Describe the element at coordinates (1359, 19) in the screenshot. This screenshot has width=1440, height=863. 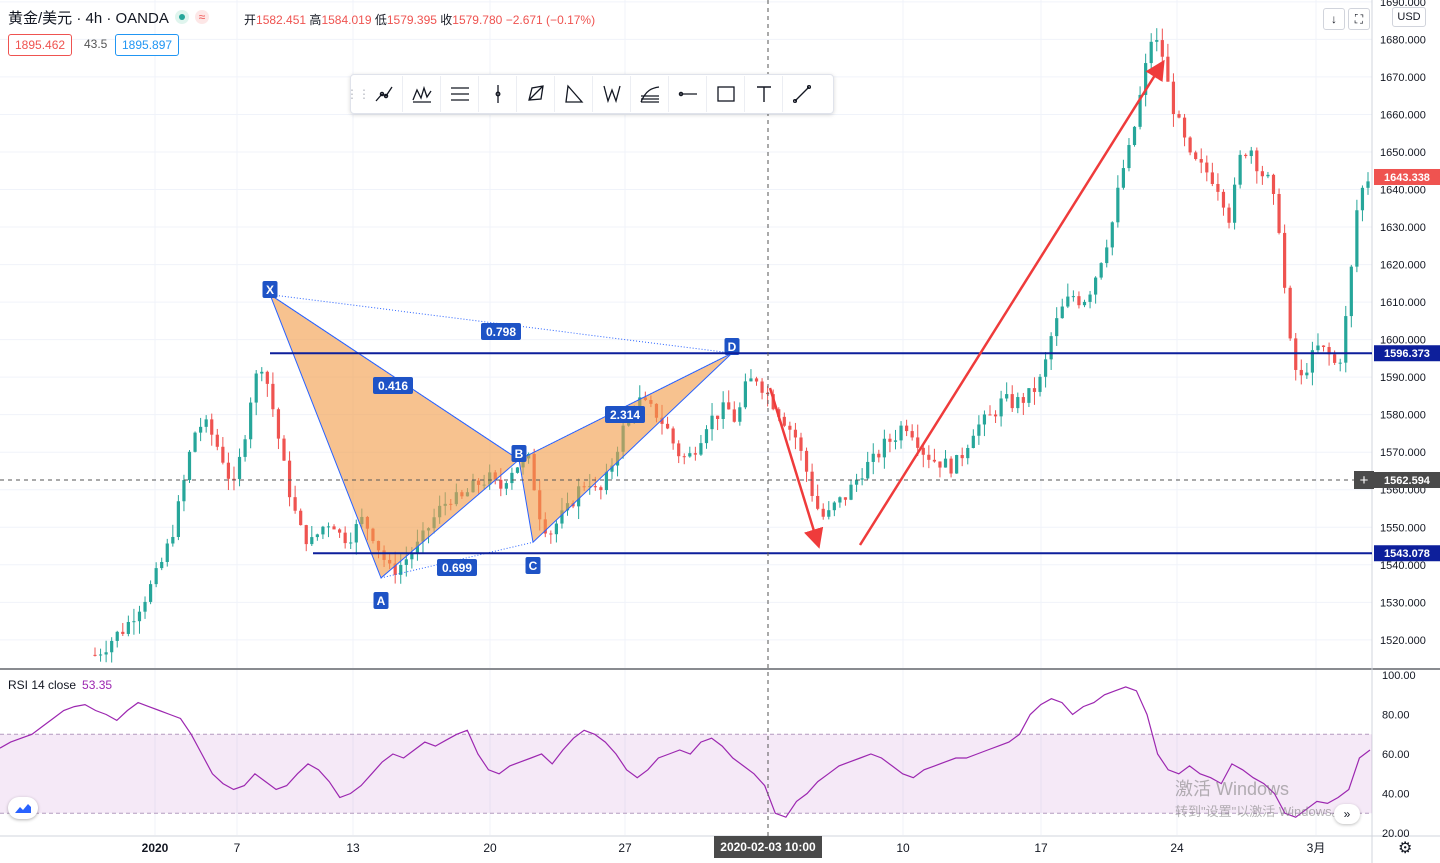
I see `fullscreen-icon: ⛶` at that location.